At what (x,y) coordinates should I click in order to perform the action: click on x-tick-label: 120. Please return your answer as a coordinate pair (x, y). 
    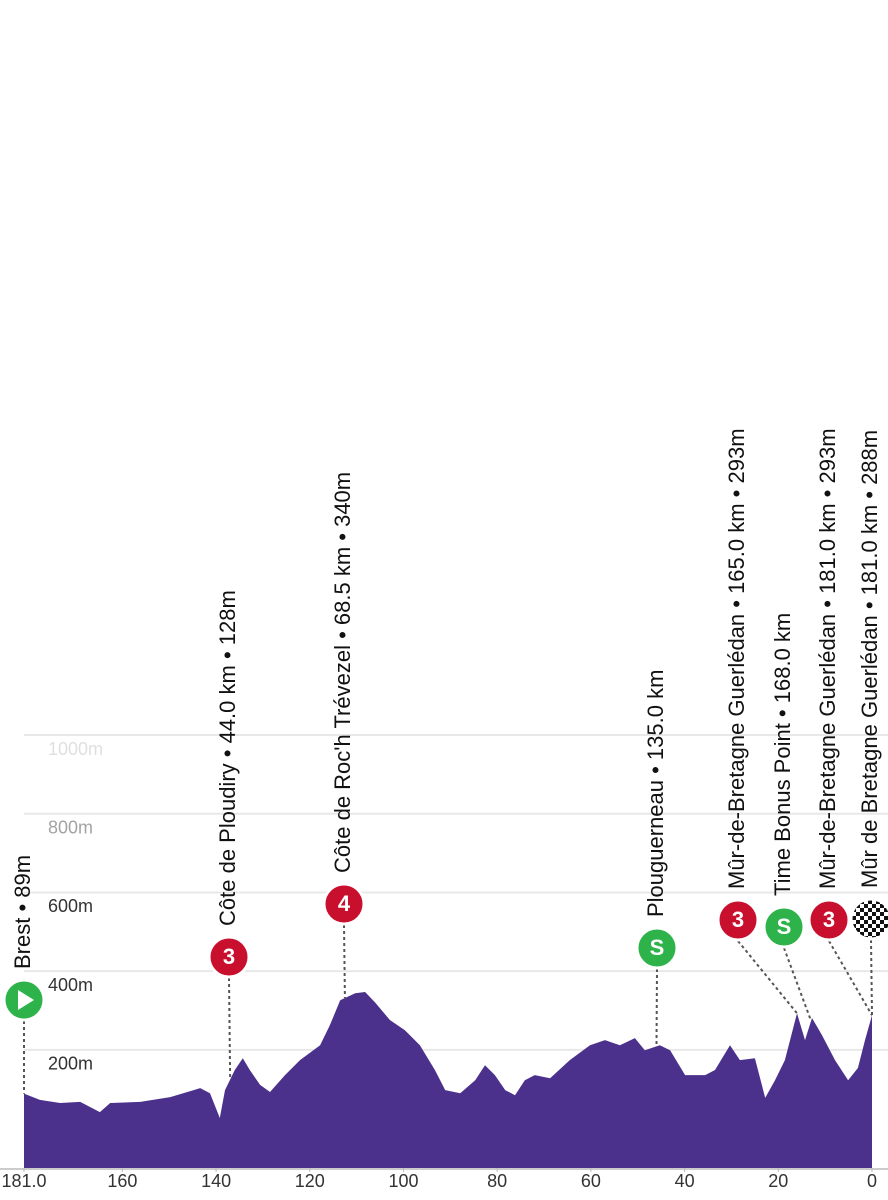
    Looking at the image, I should click on (310, 1181).